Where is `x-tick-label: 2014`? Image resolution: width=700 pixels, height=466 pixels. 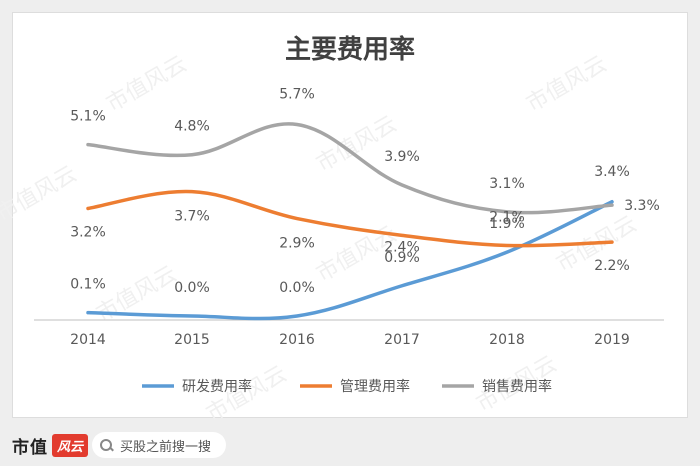 x-tick-label: 2014 is located at coordinates (88, 340).